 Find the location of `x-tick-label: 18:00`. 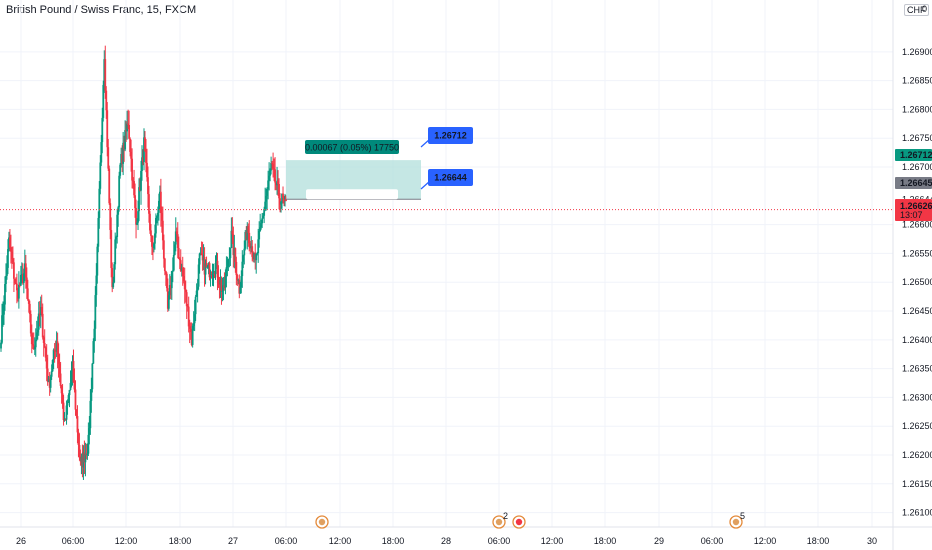

x-tick-label: 18:00 is located at coordinates (180, 541).